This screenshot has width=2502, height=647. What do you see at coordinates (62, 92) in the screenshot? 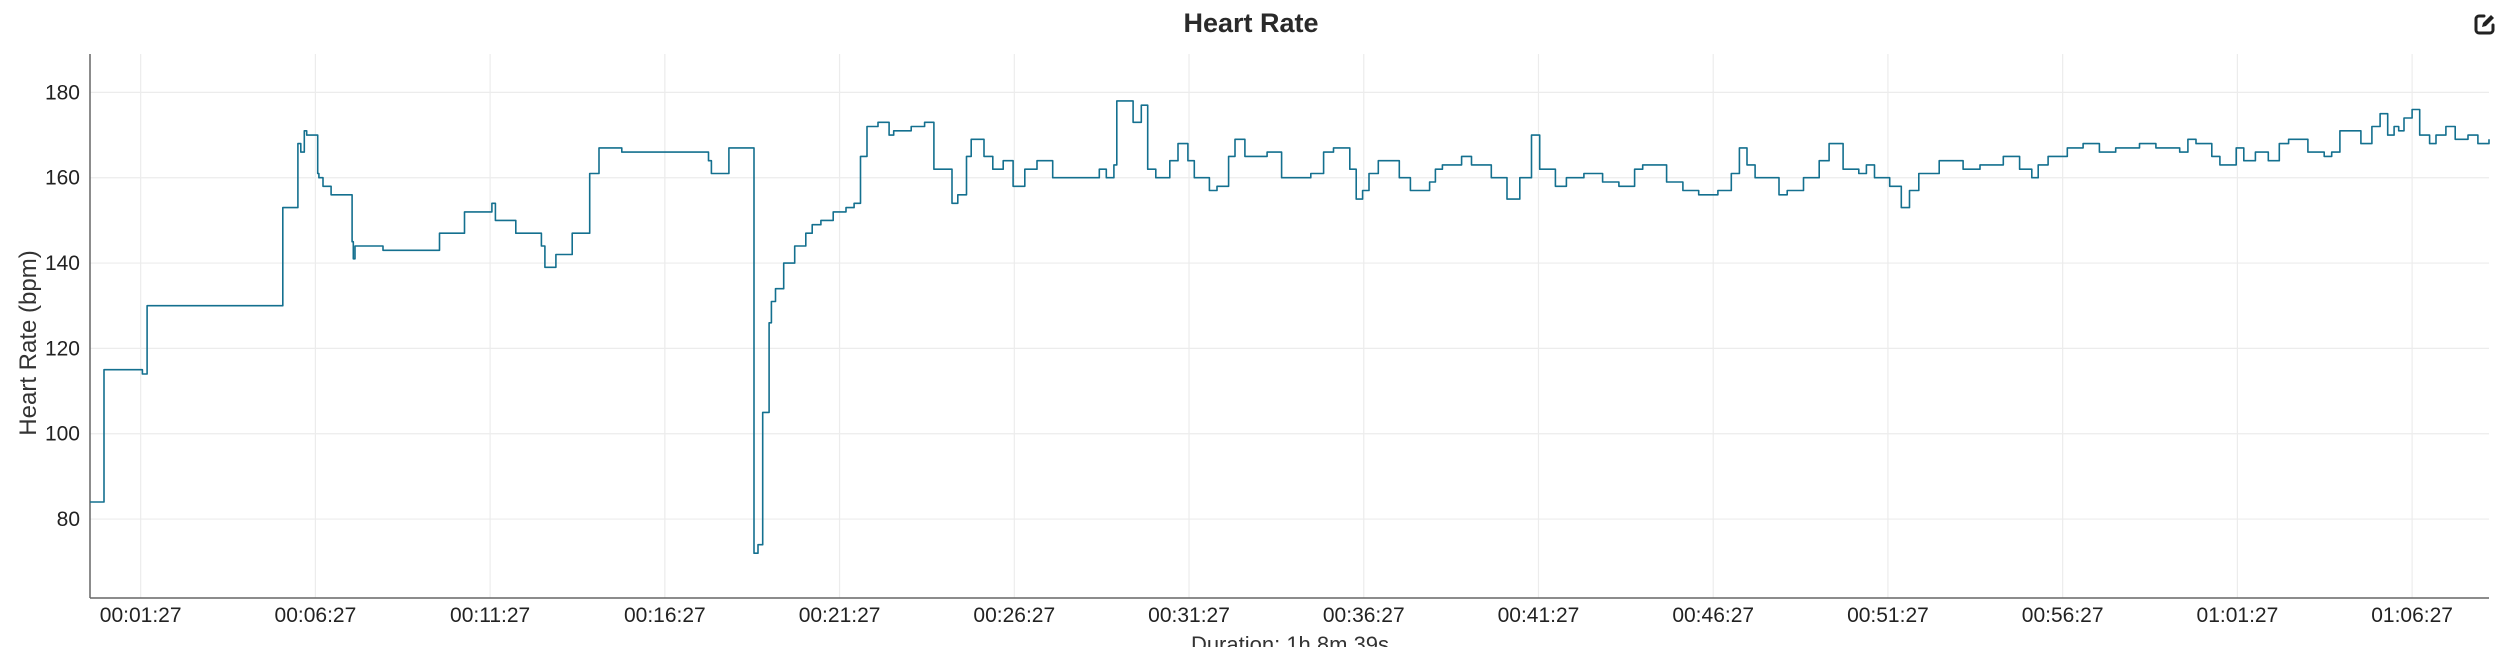
I see `y-tick-label: 180` at bounding box center [62, 92].